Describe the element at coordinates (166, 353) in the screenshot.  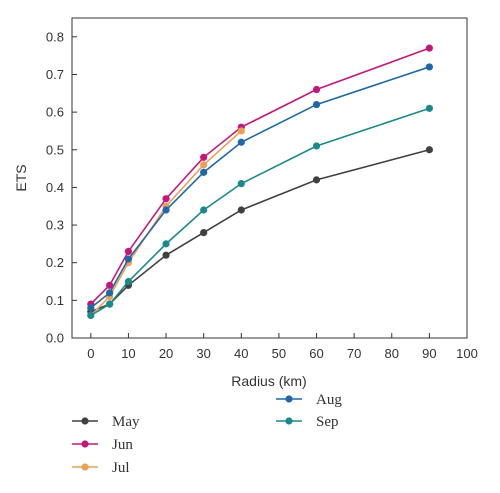
I see `x-tick-label: 20` at that location.